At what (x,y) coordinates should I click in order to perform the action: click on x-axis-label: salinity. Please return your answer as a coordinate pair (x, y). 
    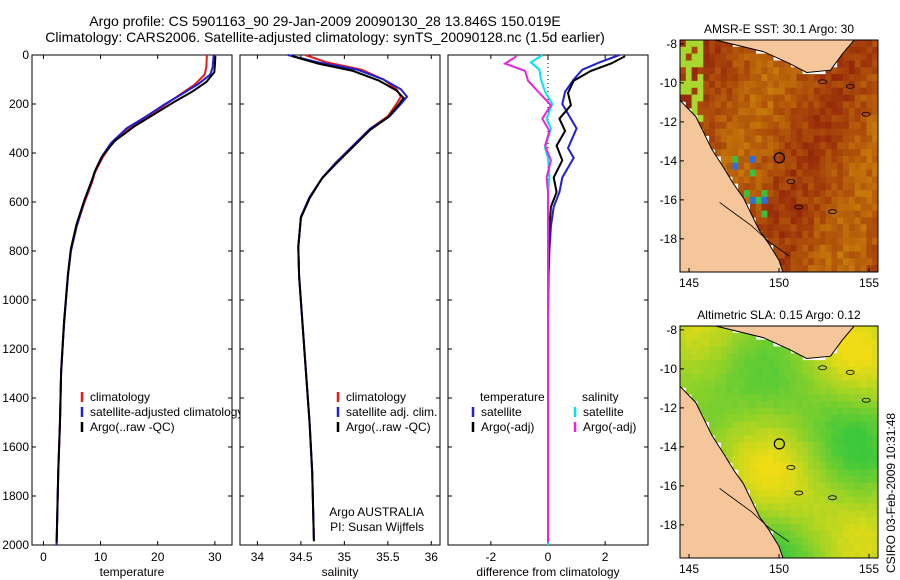
    Looking at the image, I should click on (340, 572).